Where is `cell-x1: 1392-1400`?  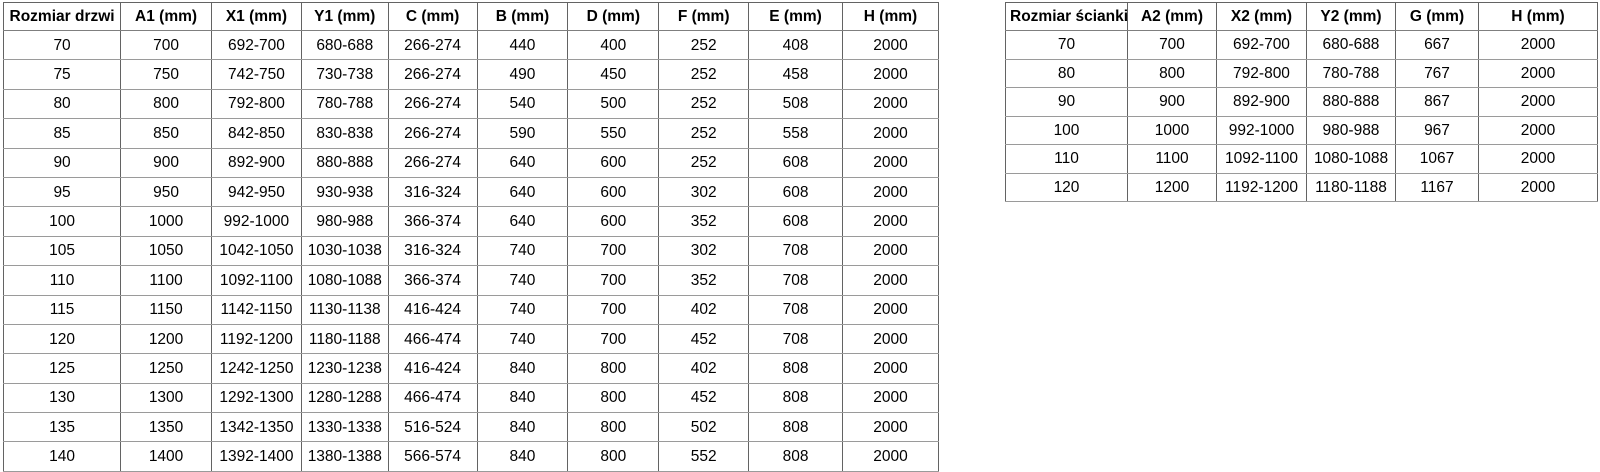 cell-x1: 1392-1400 is located at coordinates (256, 456).